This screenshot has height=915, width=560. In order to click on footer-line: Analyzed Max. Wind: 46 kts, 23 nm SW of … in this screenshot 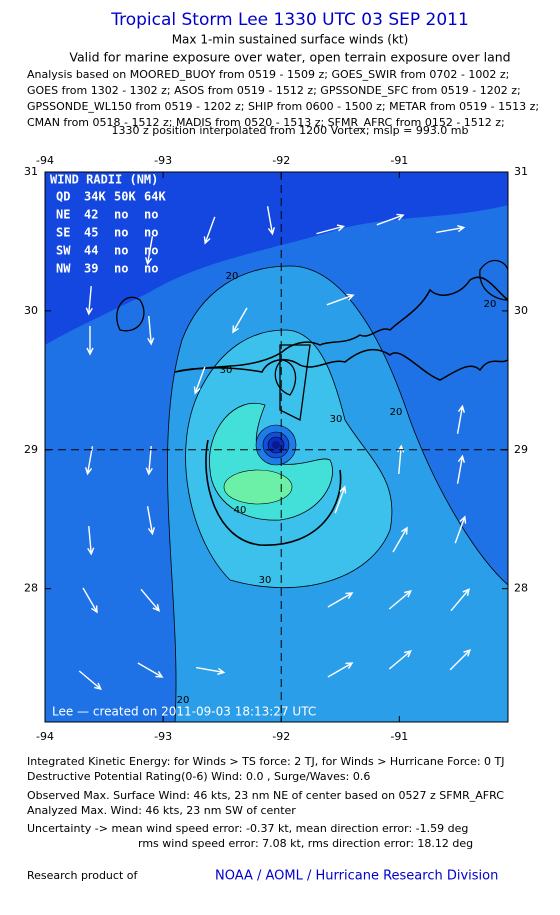, I will do `click(161, 810)`.